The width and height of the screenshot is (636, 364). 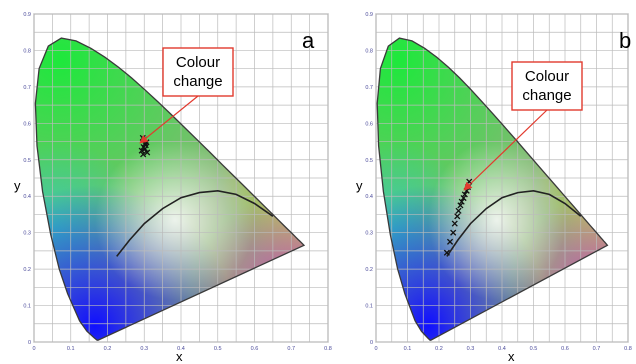 I want to click on panel-letter: a, so click(x=308, y=40).